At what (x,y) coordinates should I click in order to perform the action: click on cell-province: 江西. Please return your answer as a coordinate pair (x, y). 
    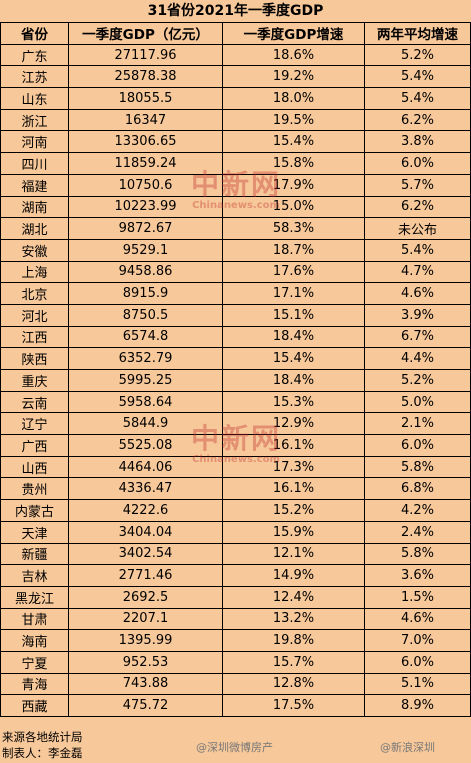
    Looking at the image, I should click on (34, 337).